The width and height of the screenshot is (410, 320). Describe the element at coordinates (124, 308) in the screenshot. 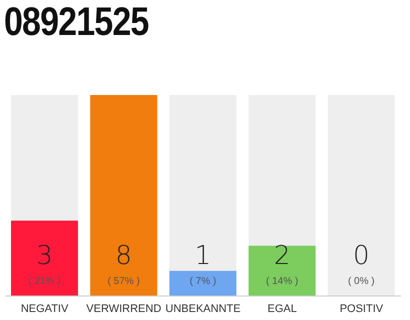

I see `x-tick-label: VERWIRREND` at that location.